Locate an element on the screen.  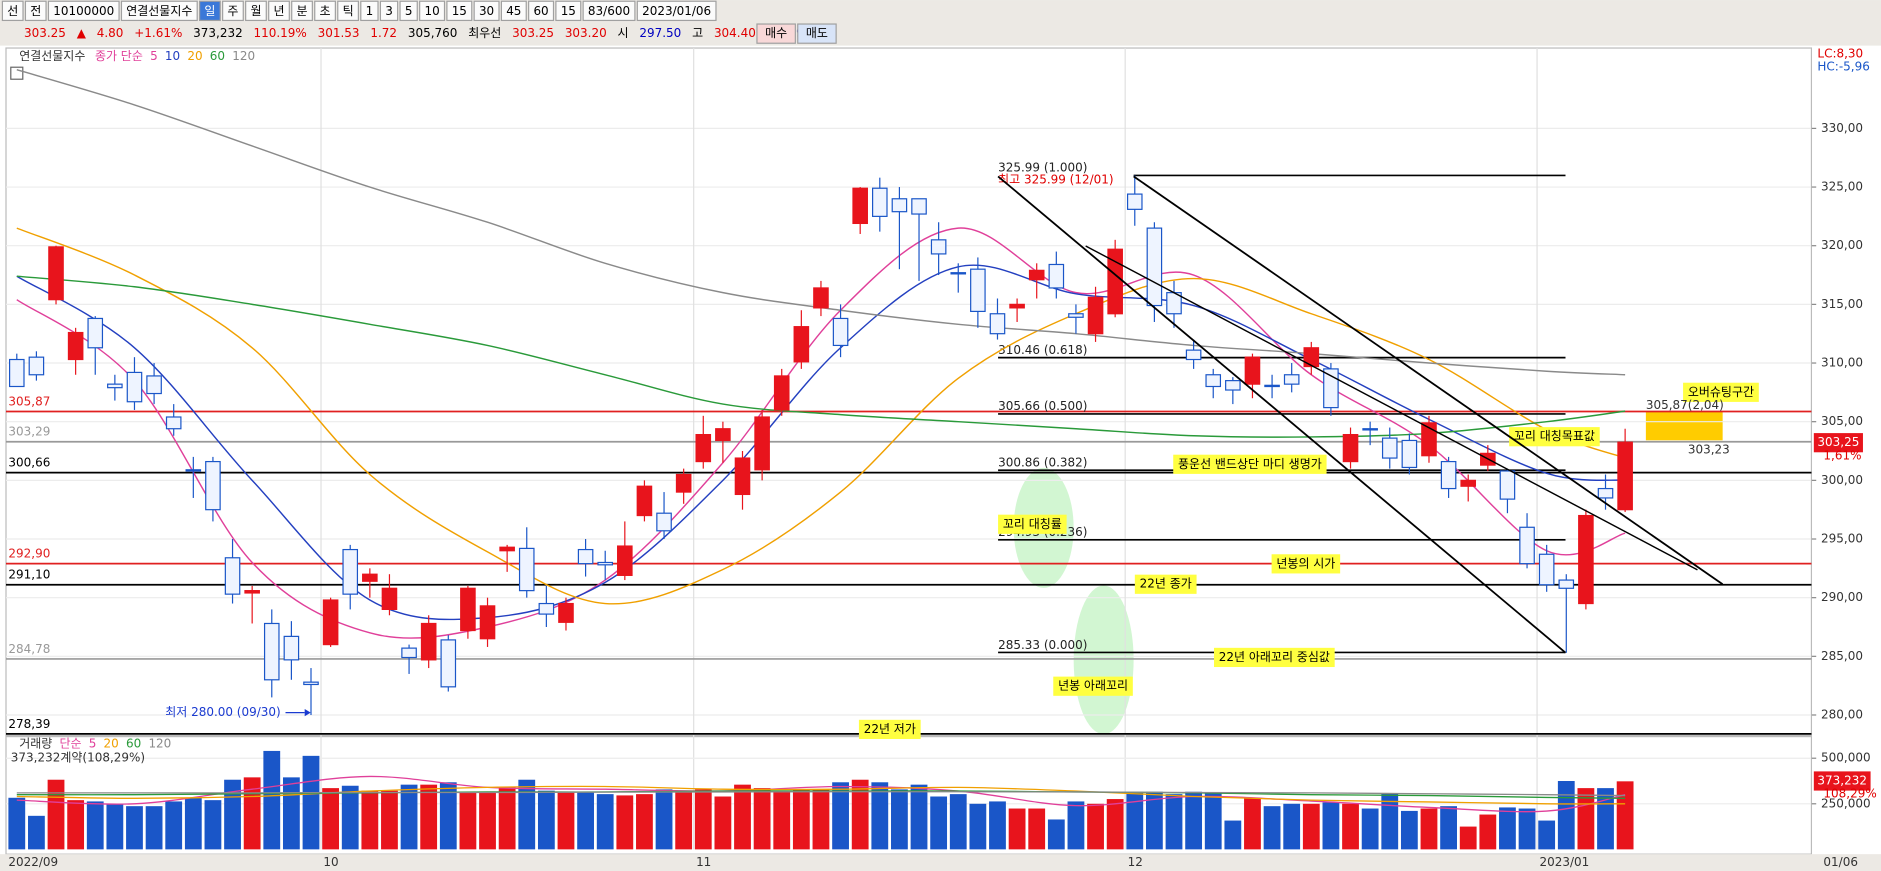
sell-button-bg is located at coordinates (817, 33).